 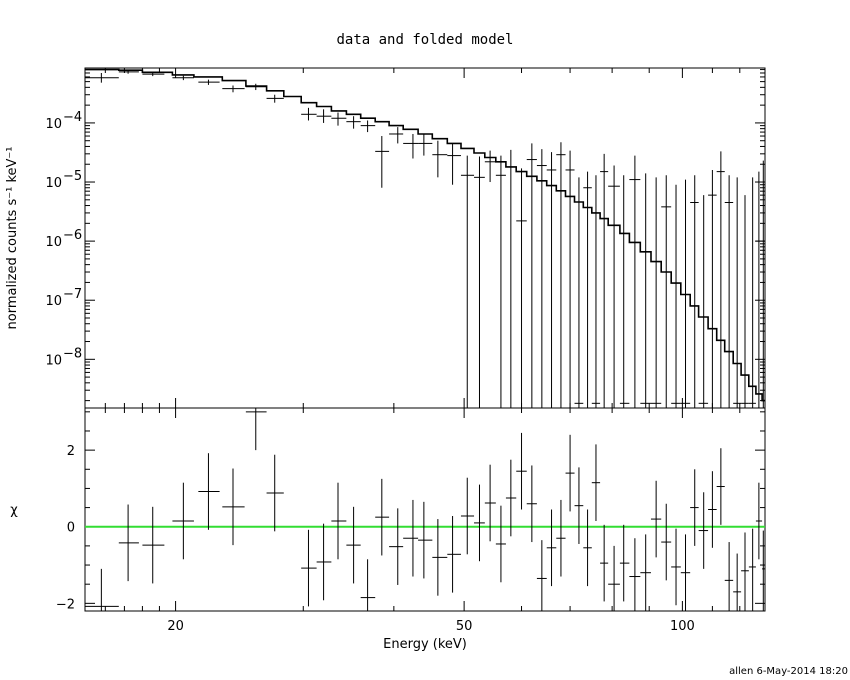 I want to click on chart-title: data and folded model, so click(x=424, y=40).